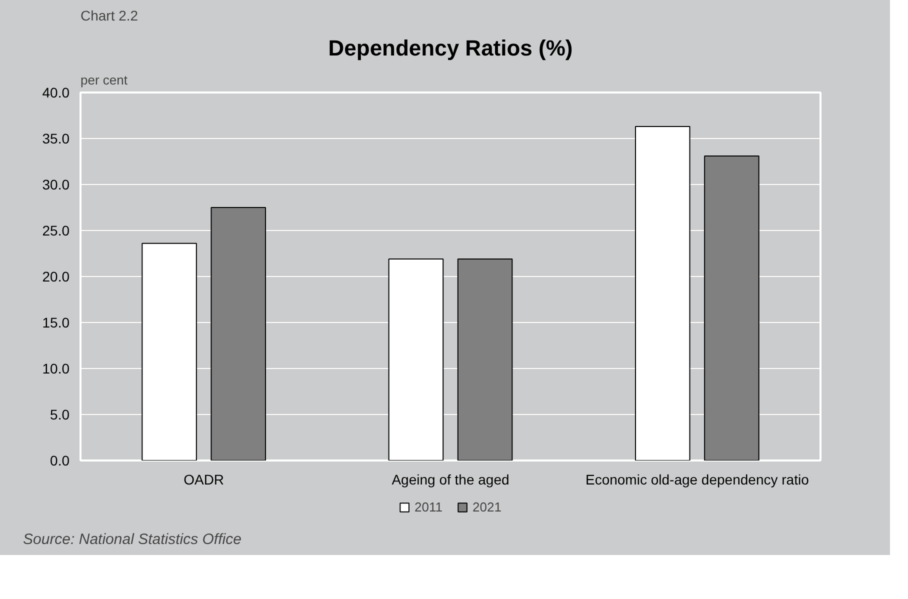  I want to click on x-tick-label: OADR, so click(204, 480).